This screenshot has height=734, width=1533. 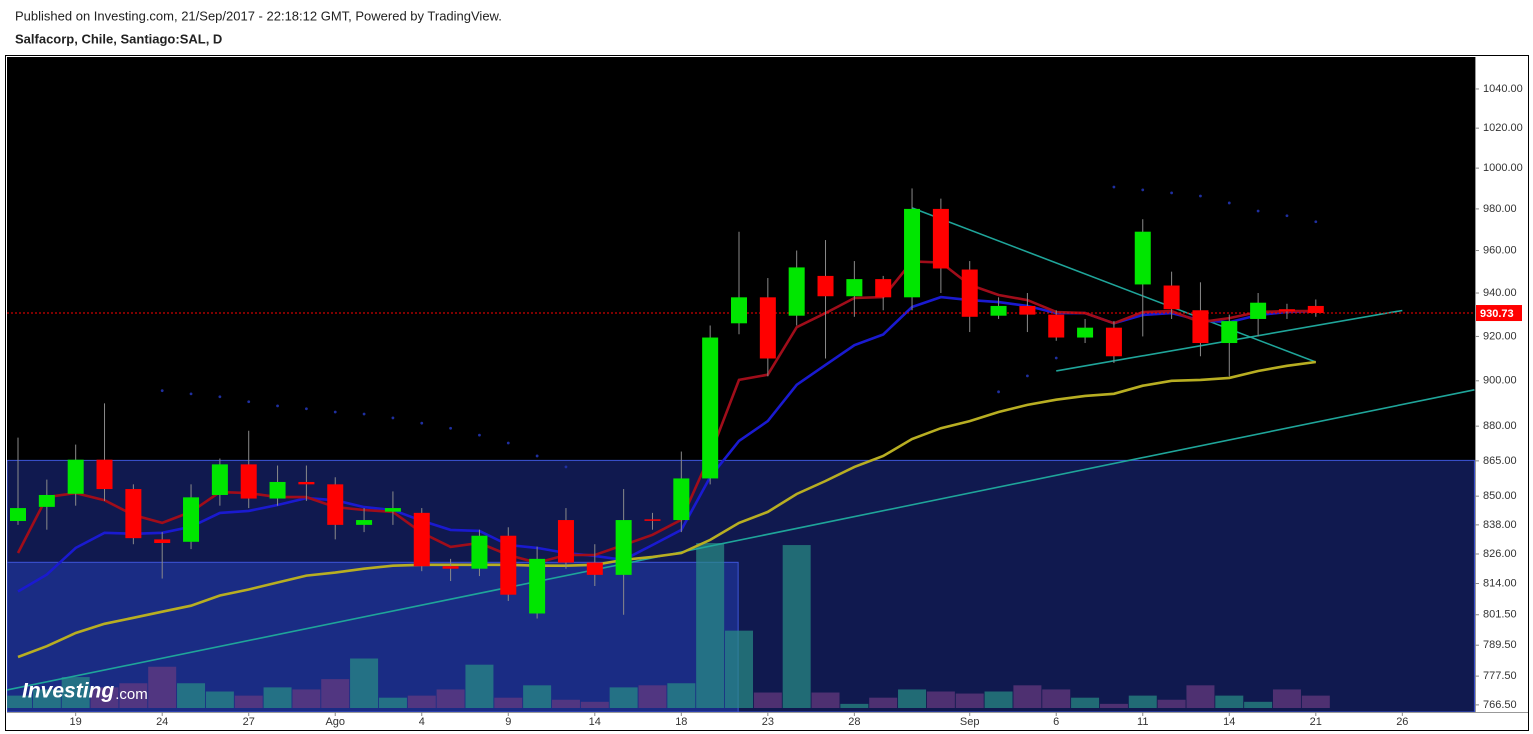 I want to click on y-tick-label: 766.50, so click(x=1500, y=705).